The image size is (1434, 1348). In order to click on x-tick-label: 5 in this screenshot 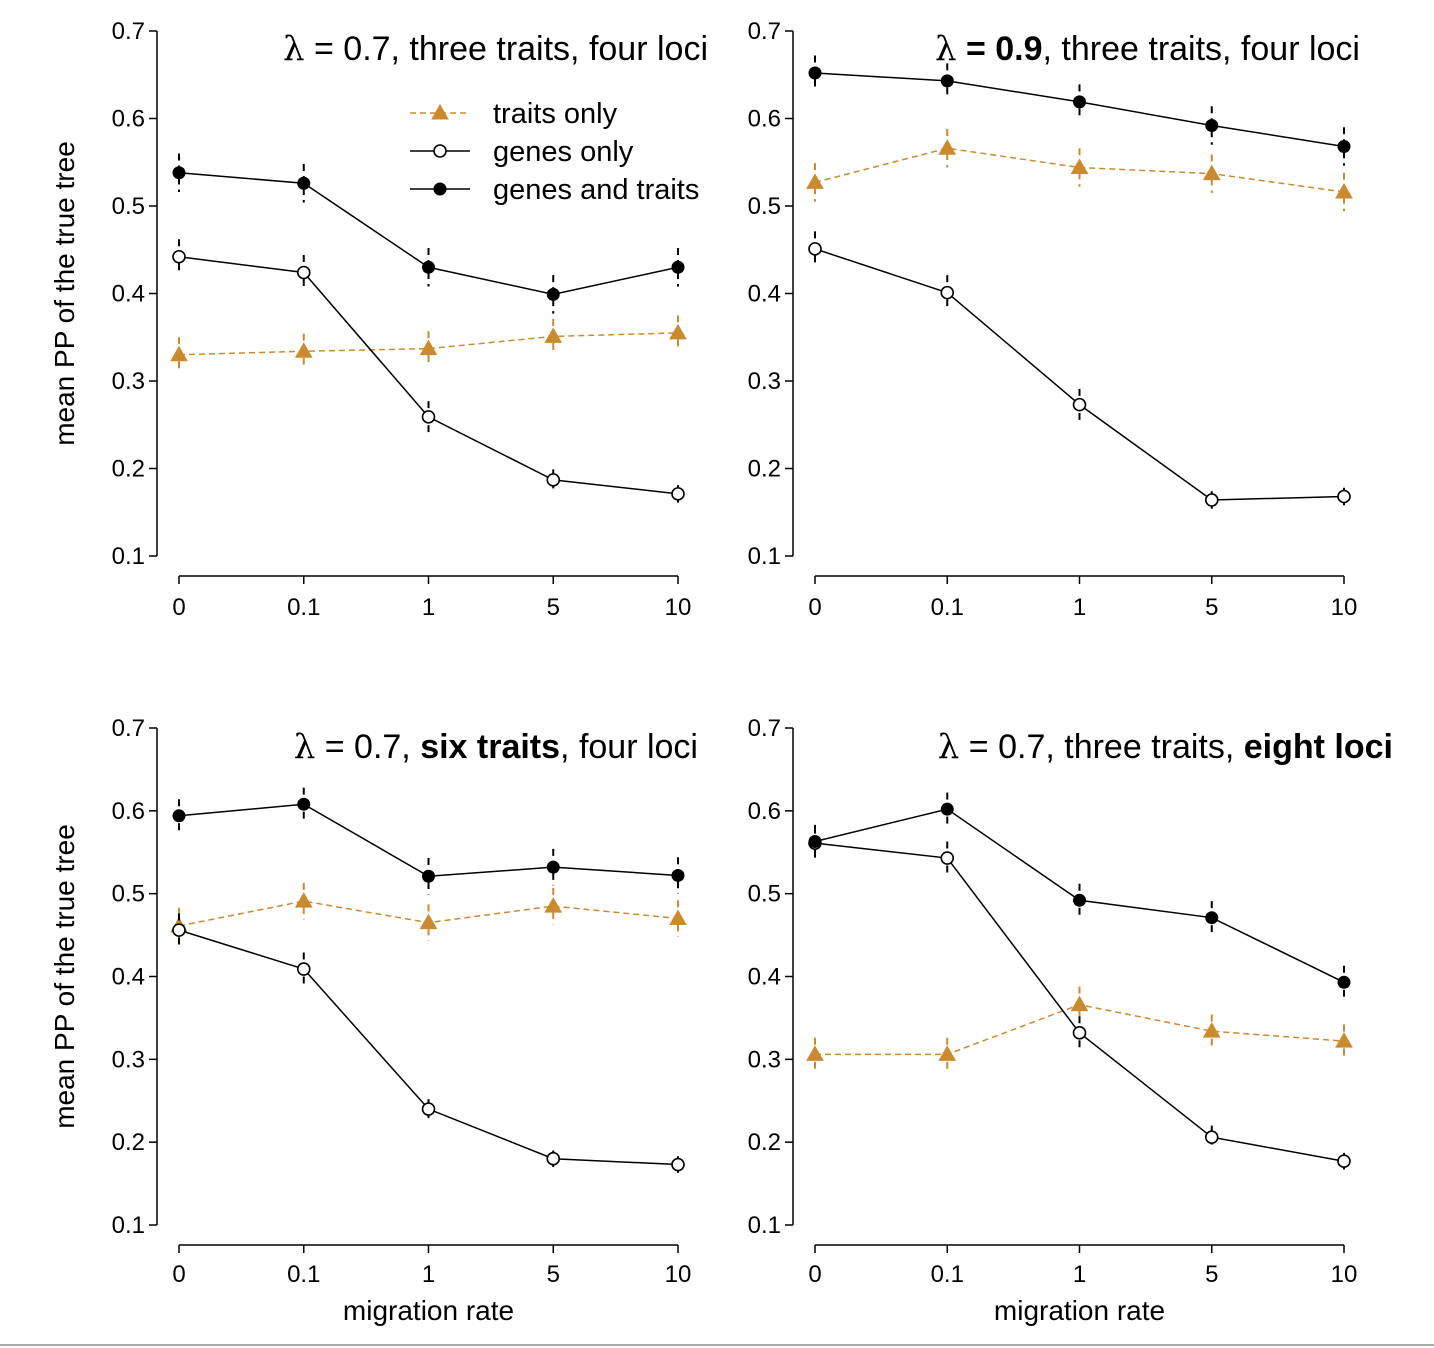, I will do `click(553, 607)`.